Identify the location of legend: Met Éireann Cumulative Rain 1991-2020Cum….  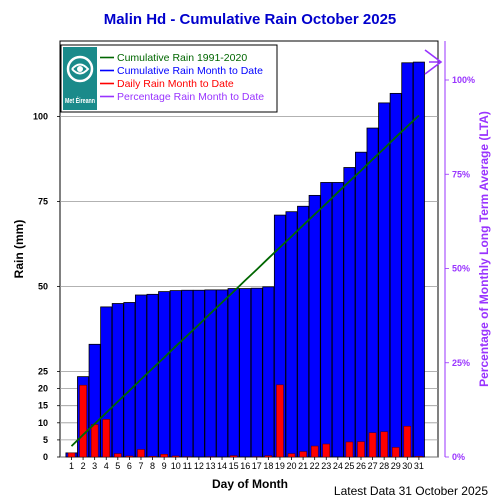
(169, 78).